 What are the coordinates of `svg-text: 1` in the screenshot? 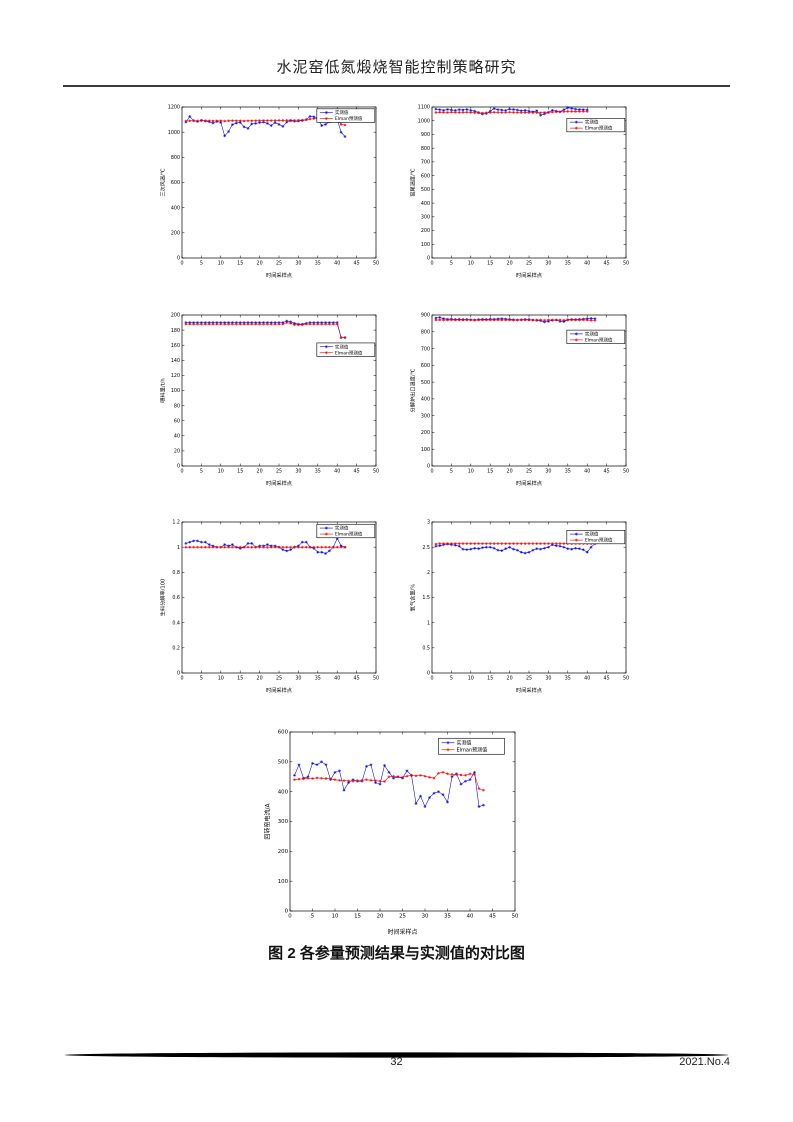 It's located at (178, 548).